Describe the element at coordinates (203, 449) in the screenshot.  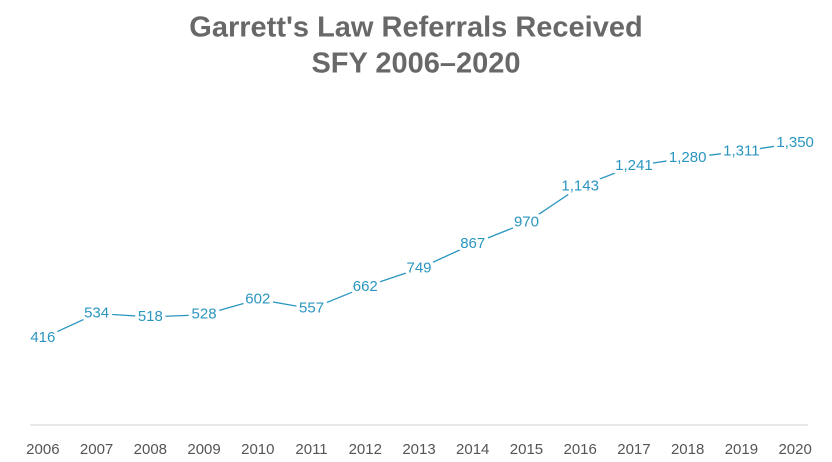
I see `x-tick-label: 2009` at that location.